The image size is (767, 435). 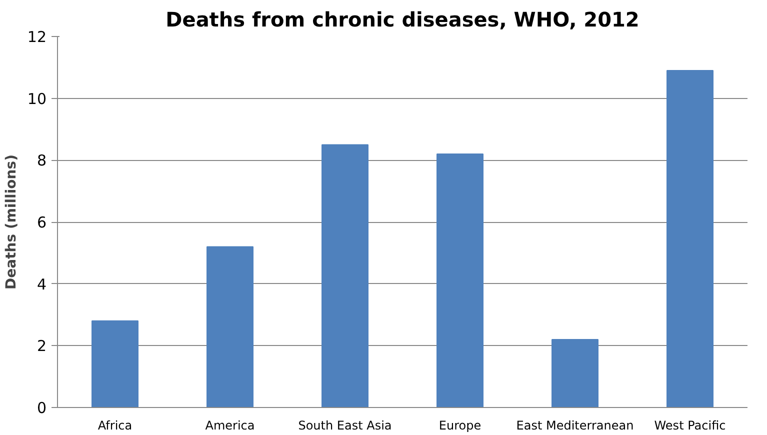 I want to click on chart-title: Deaths from chronic diseases, WHO, 2012, so click(x=403, y=20).